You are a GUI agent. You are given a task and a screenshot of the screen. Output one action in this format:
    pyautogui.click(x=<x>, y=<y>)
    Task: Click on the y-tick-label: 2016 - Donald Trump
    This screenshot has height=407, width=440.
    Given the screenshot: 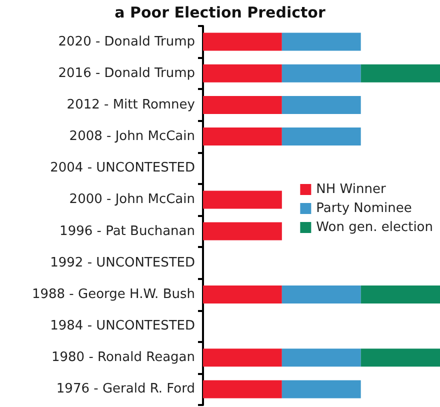 What is the action you would take?
    pyautogui.click(x=126, y=73)
    